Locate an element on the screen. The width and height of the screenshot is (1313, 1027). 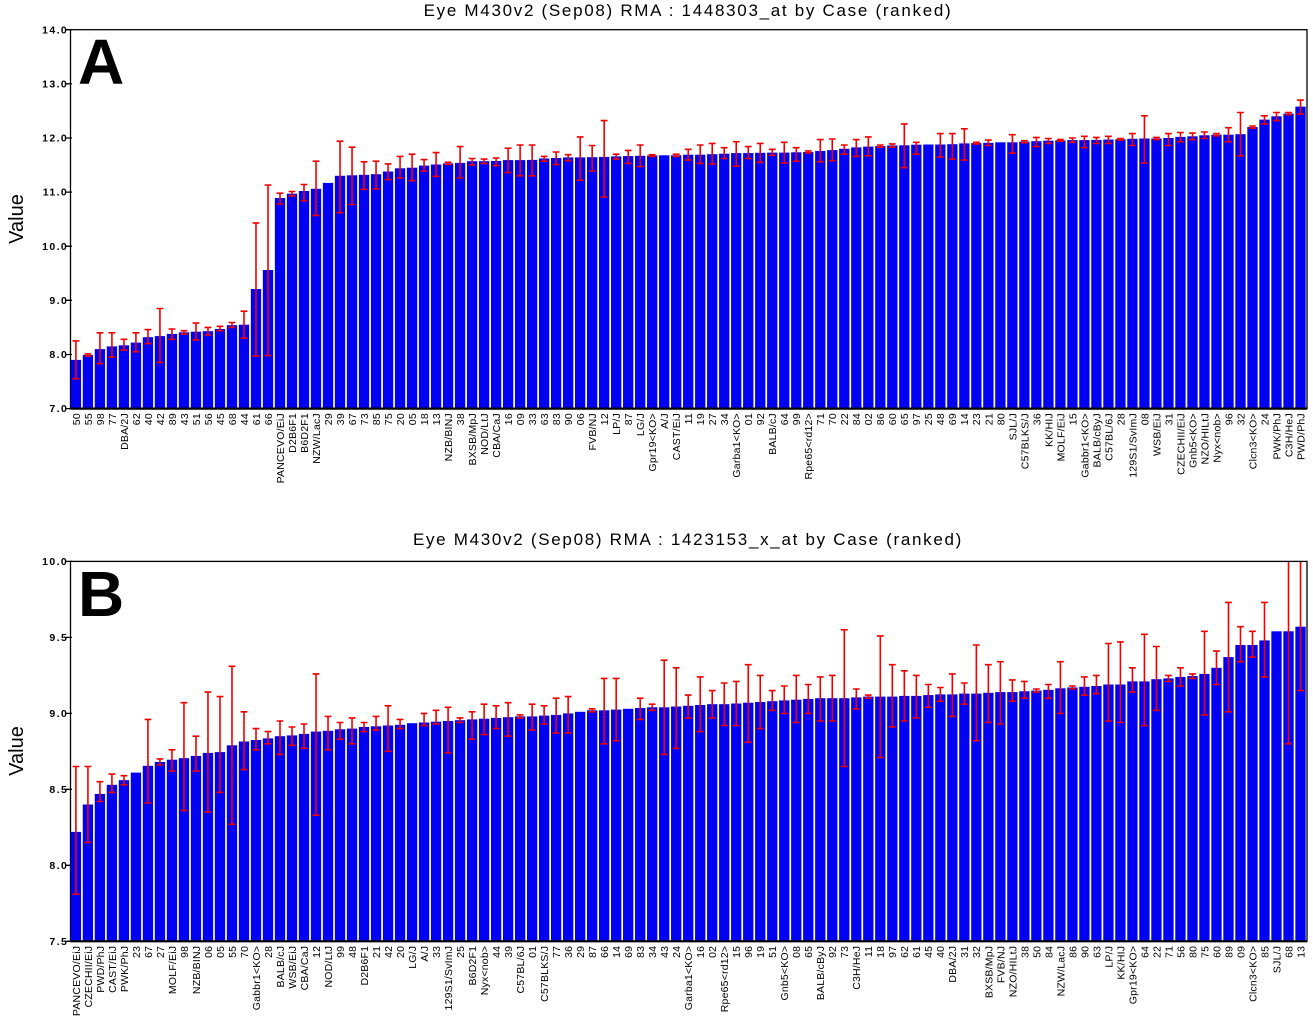
svg-text: 40 is located at coordinates (941, 952).